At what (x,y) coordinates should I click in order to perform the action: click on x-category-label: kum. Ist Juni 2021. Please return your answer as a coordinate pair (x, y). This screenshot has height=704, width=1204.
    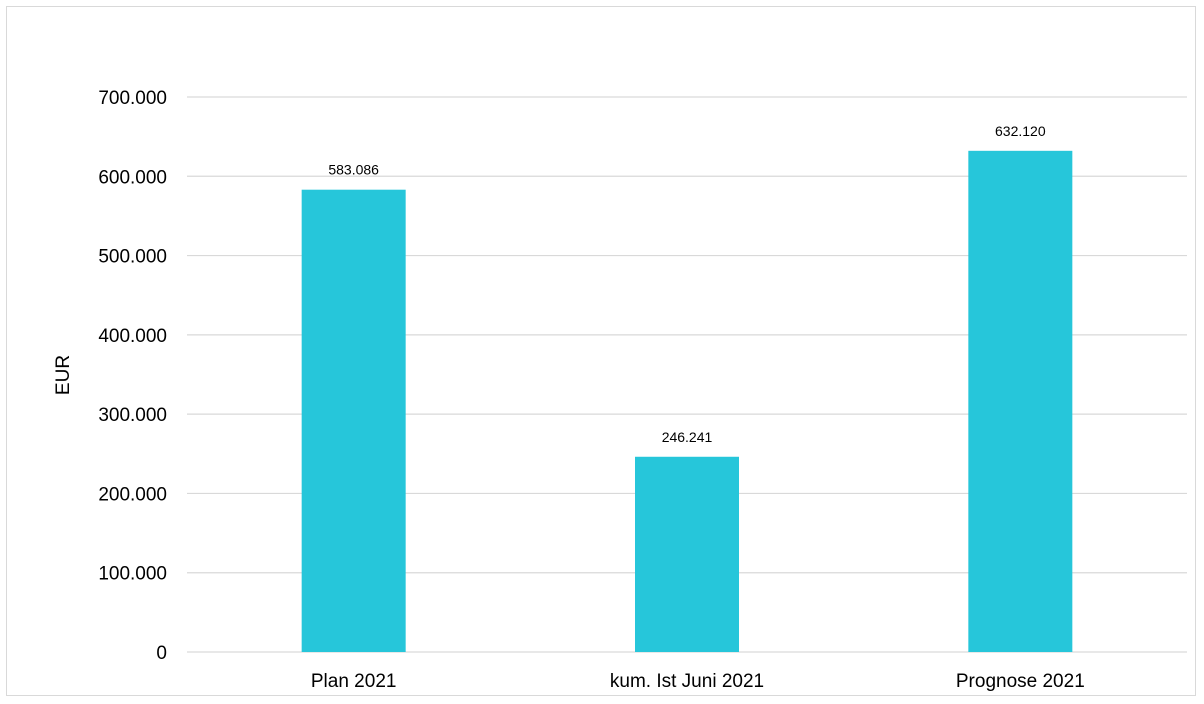
    Looking at the image, I should click on (687, 681).